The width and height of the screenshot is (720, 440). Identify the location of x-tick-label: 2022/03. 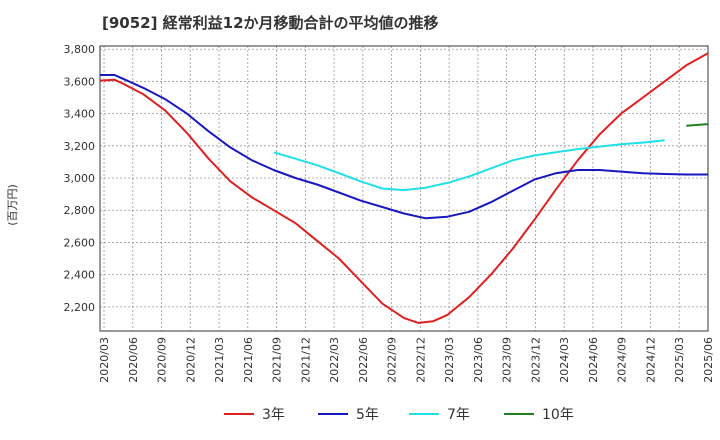
(334, 360).